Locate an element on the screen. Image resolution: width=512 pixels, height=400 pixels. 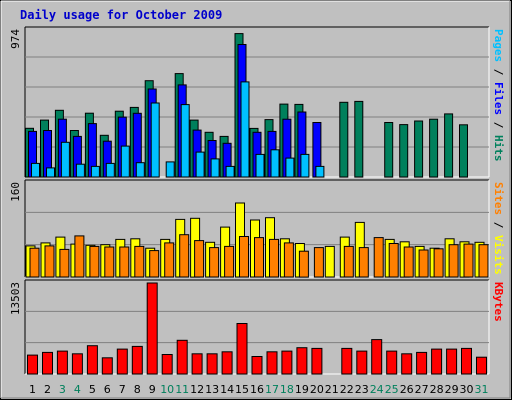
y-max-label: 974 is located at coordinates (15, 39).